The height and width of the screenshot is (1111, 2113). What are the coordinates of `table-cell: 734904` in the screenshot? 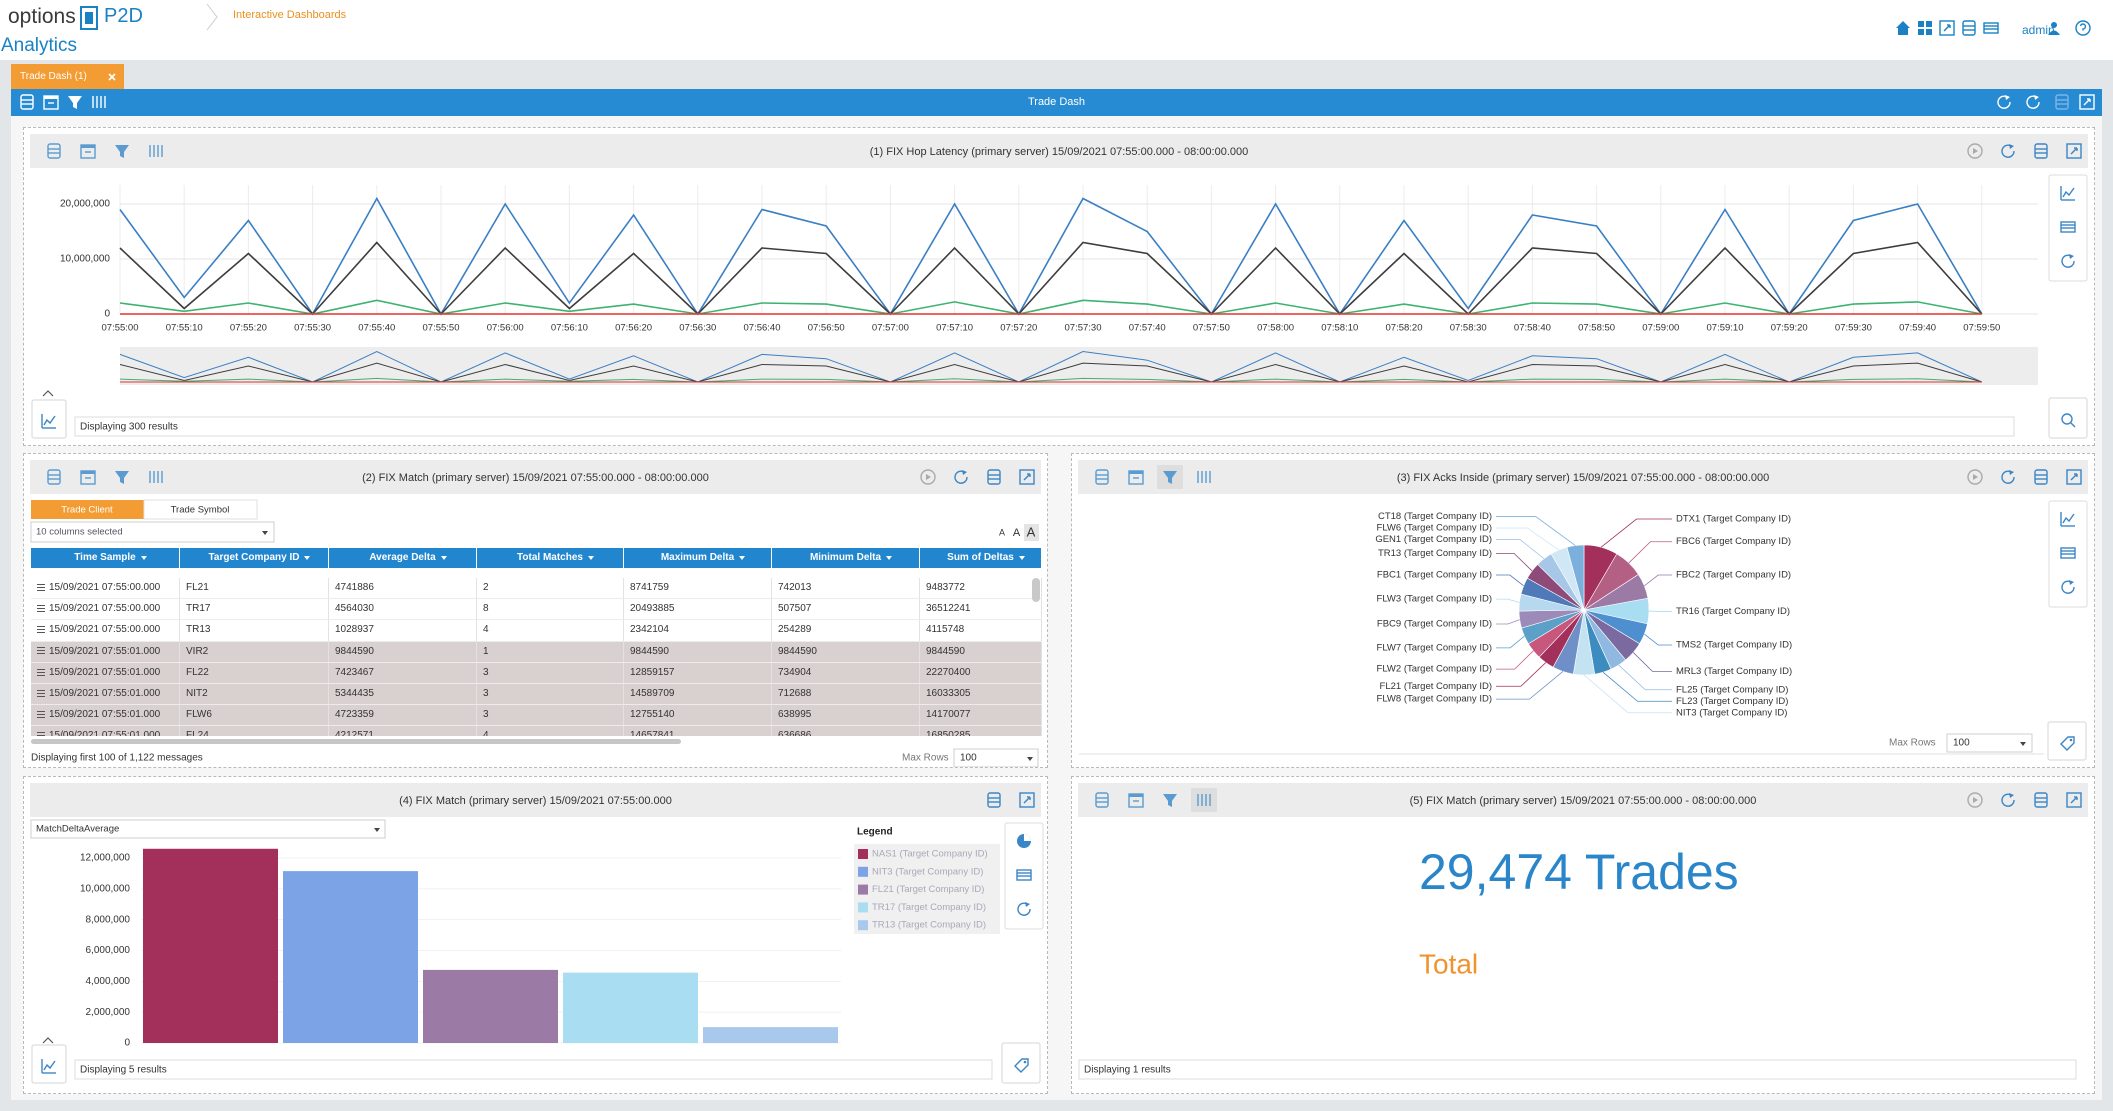 It's located at (846, 672).